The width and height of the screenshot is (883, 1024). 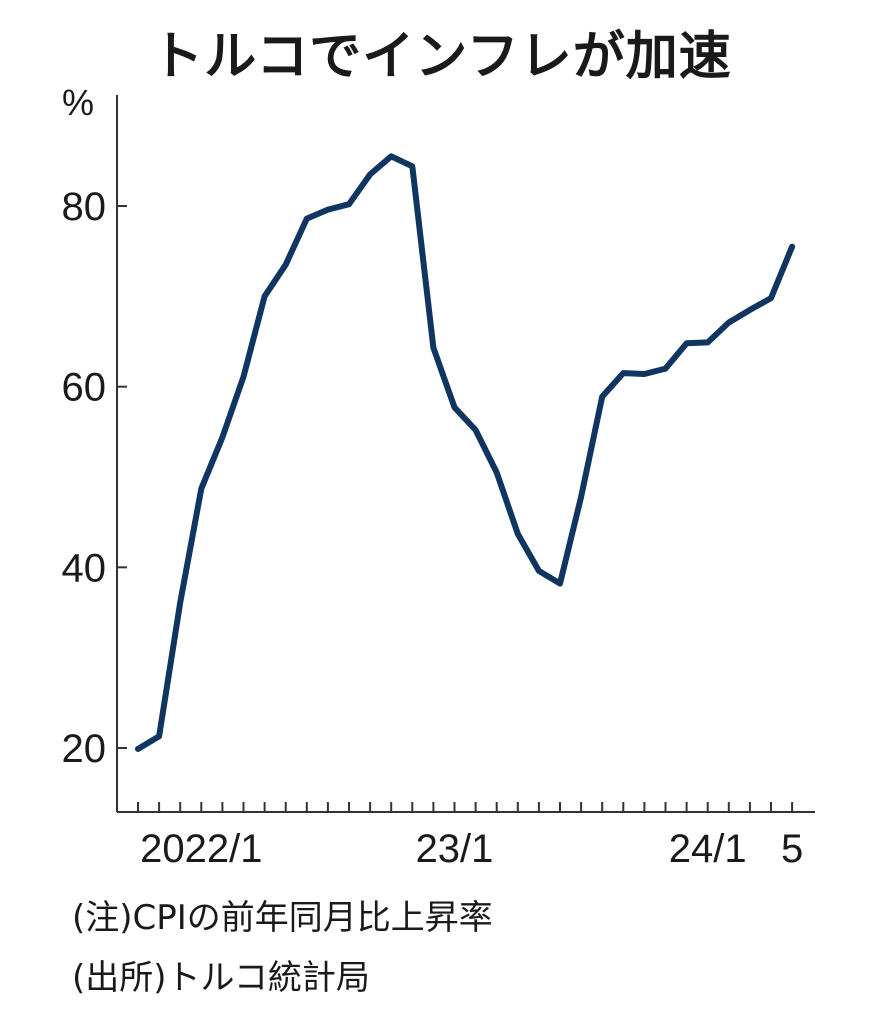 I want to click on source-note: (出所)トルコ統計局, so click(x=221, y=978).